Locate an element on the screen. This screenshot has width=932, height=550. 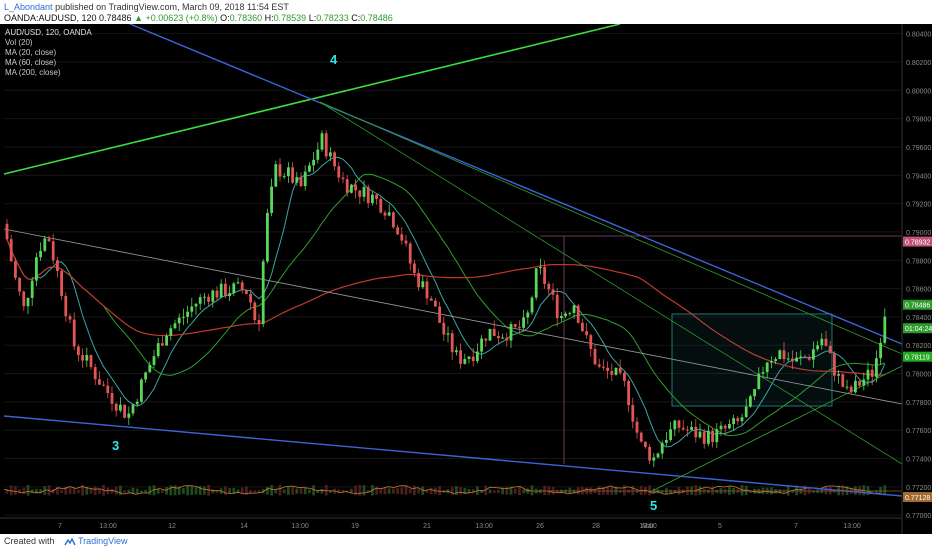
y-tick-label: 0.78400 is located at coordinates (918, 318).